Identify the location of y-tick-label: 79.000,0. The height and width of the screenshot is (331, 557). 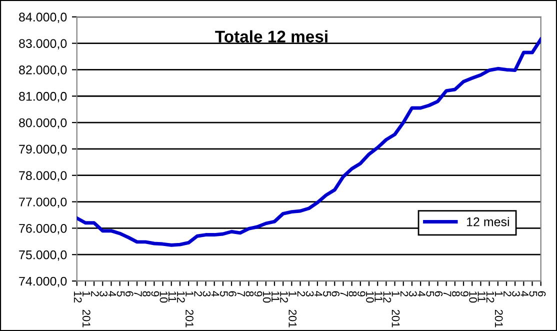
(43, 150).